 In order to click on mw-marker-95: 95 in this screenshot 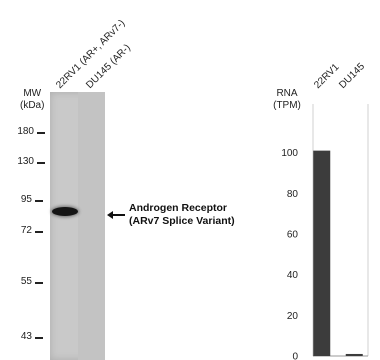, I will do `click(26, 199)`.